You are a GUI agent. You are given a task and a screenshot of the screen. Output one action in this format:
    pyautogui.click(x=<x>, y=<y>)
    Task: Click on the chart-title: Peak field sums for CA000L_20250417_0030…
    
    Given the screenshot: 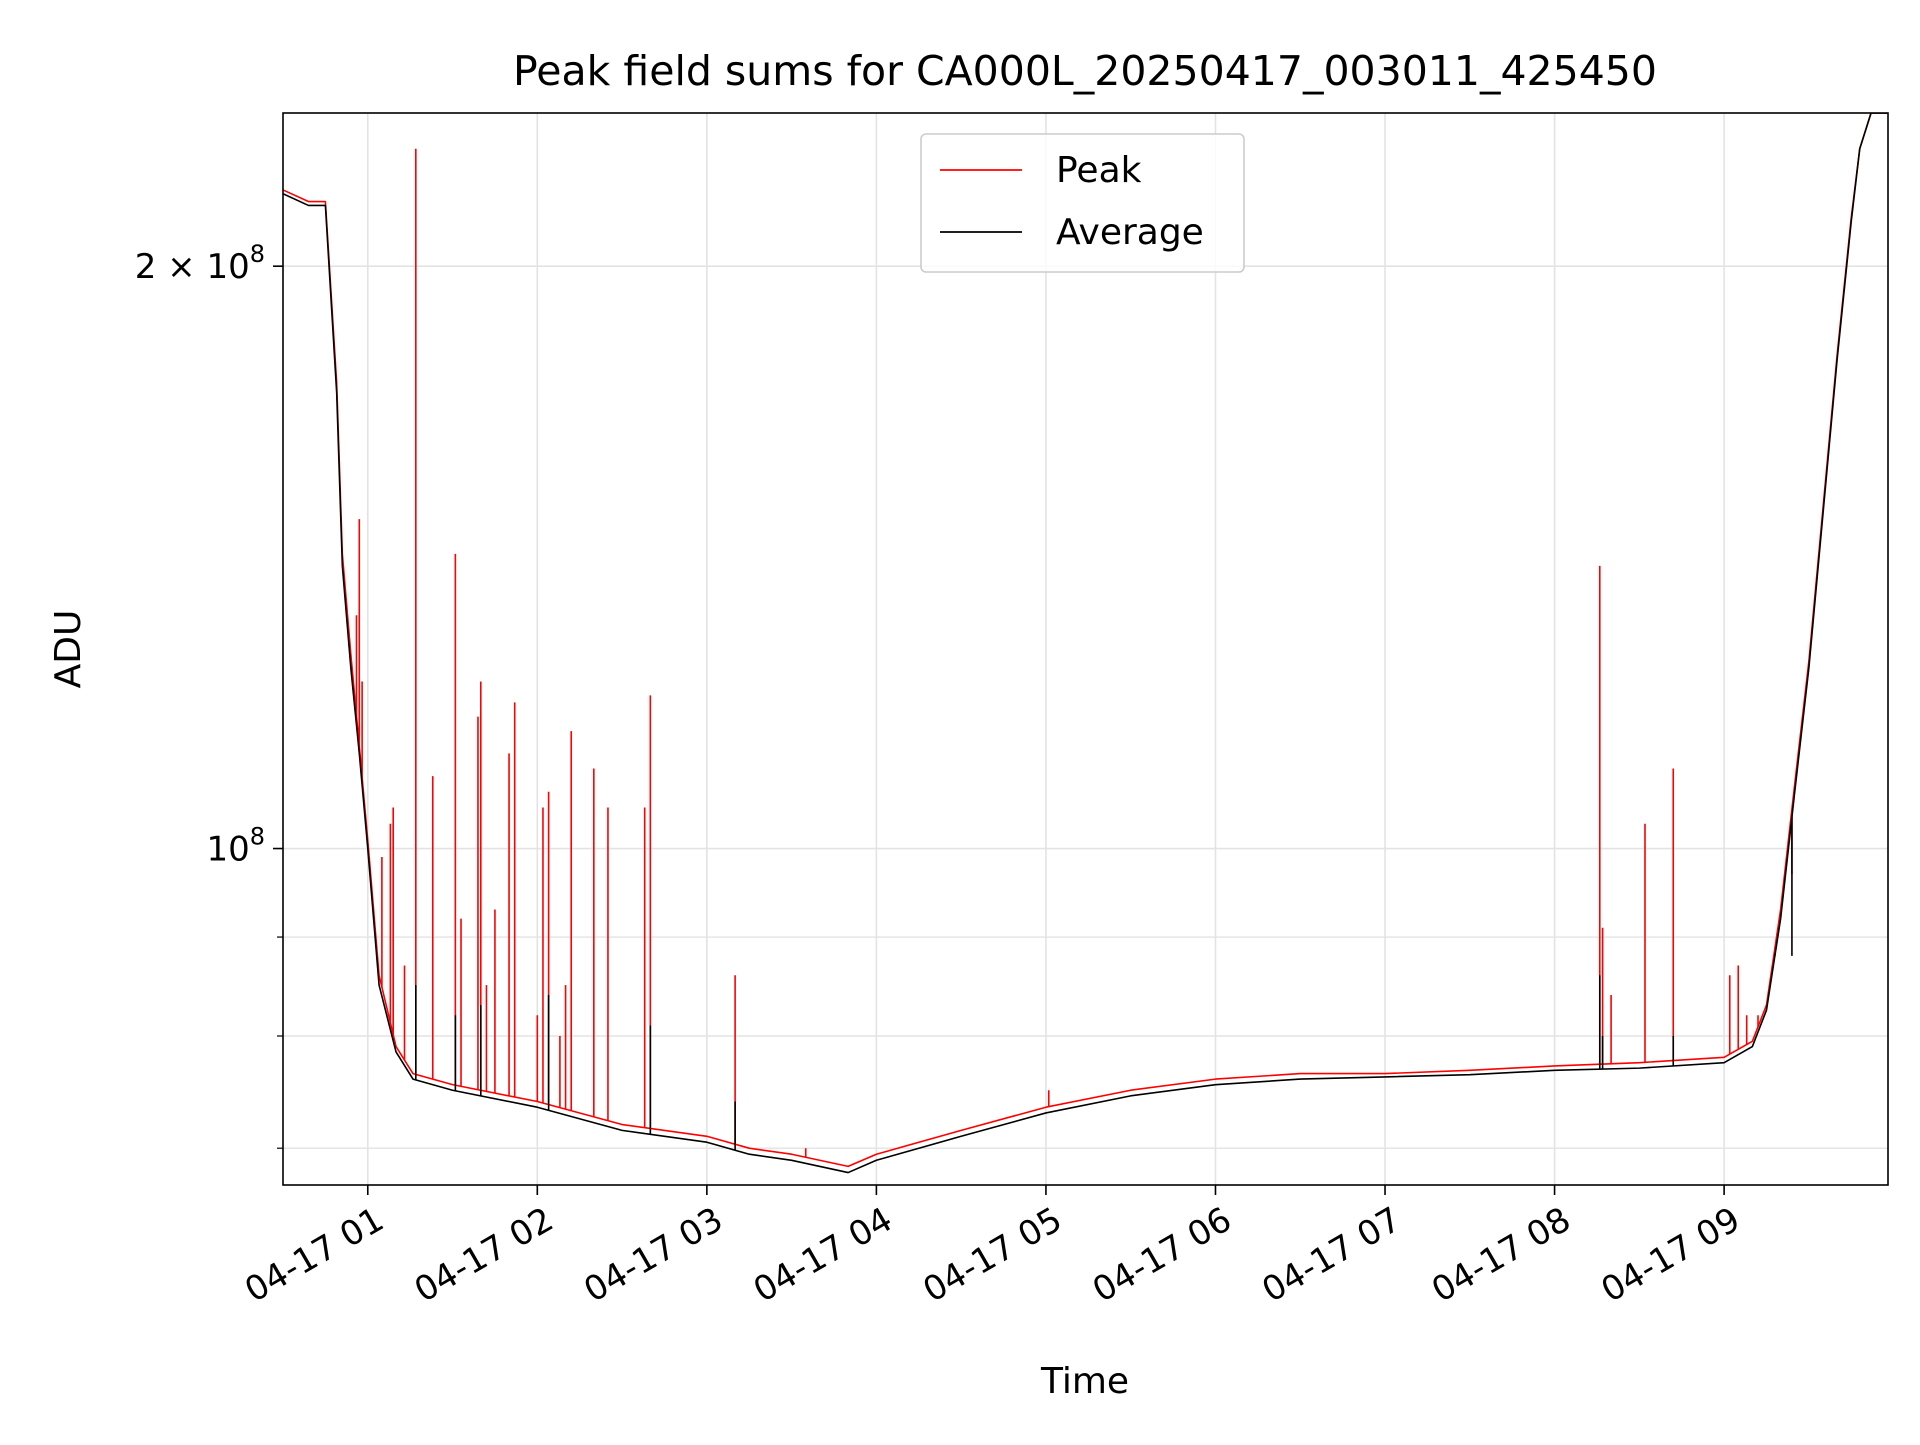 What is the action you would take?
    pyautogui.click(x=1085, y=71)
    